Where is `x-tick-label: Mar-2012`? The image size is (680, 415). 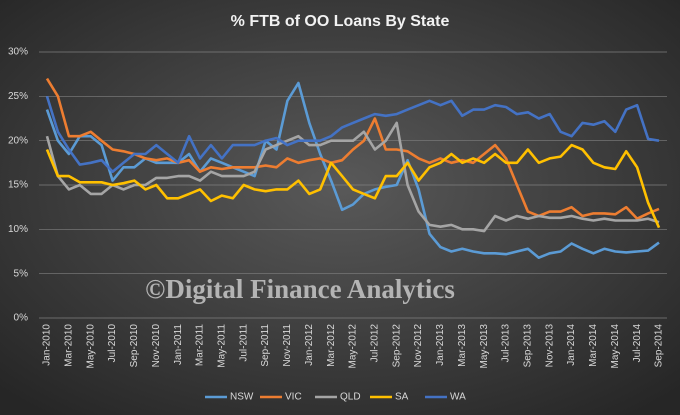
x-tick-label: Mar-2012 is located at coordinates (331, 345).